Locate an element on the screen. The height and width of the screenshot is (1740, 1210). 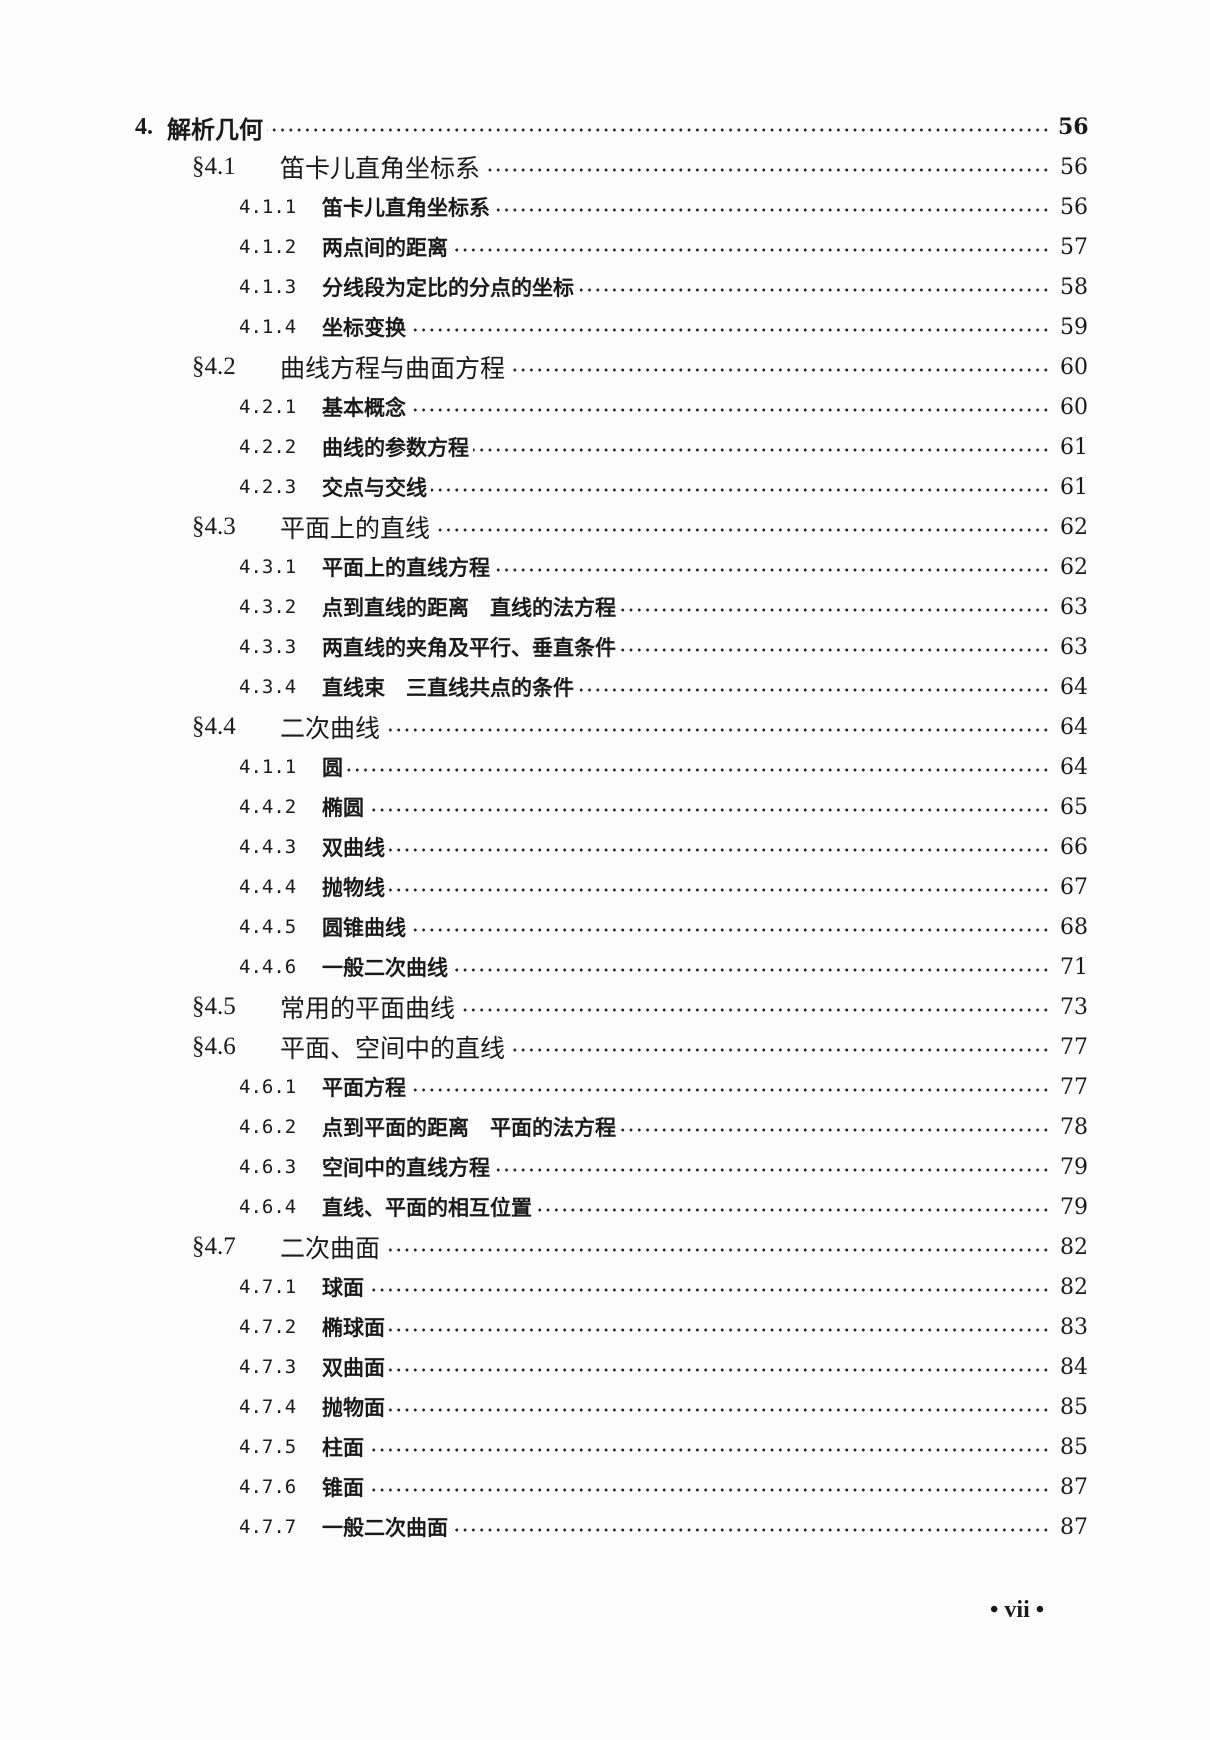
entry-title: 基本概念 is located at coordinates (364, 407).